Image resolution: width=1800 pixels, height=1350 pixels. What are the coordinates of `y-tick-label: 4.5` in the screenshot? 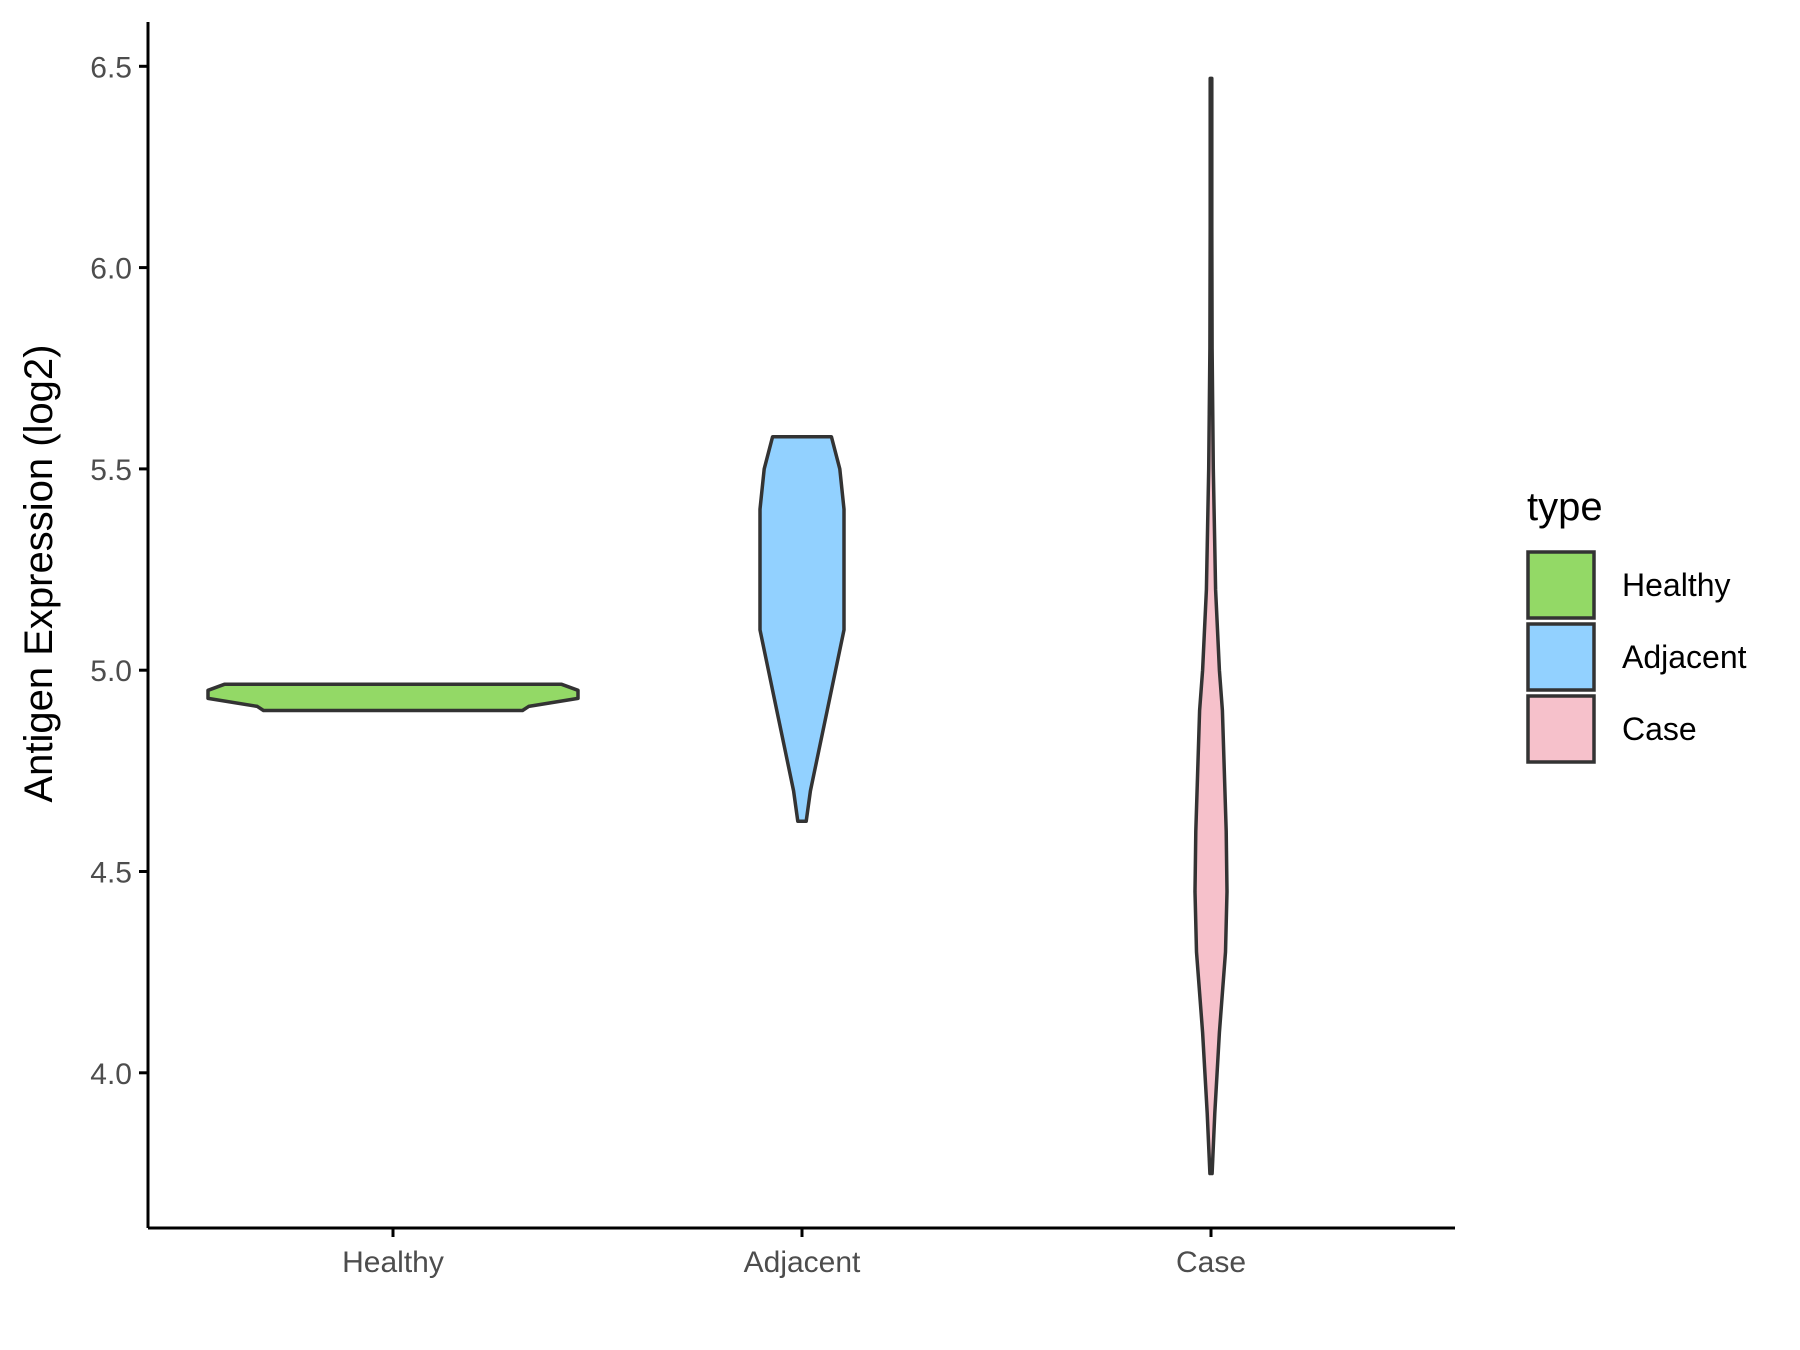 It's located at (111, 873).